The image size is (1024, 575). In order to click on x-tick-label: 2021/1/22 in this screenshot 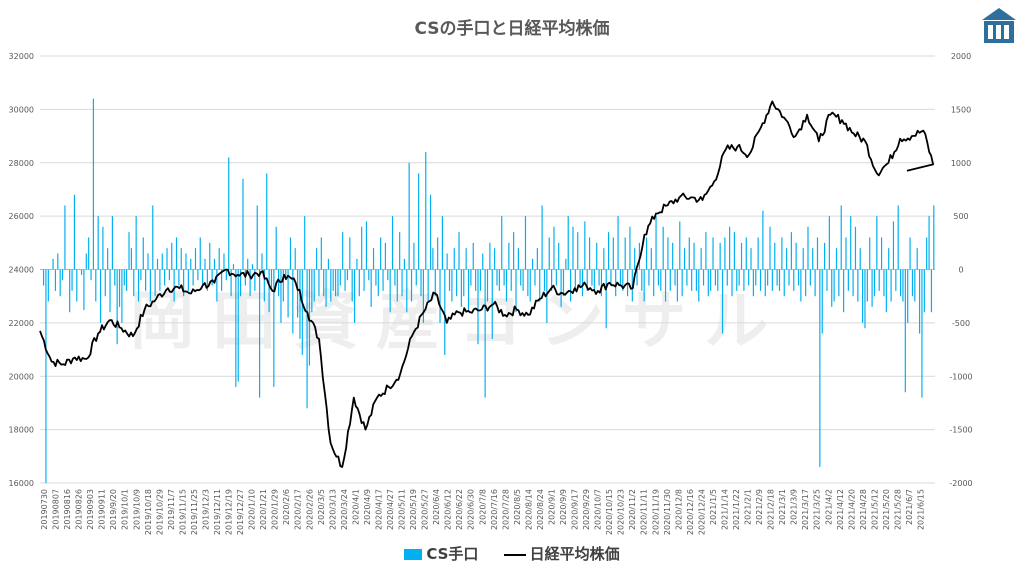, I will do `click(736, 509)`.